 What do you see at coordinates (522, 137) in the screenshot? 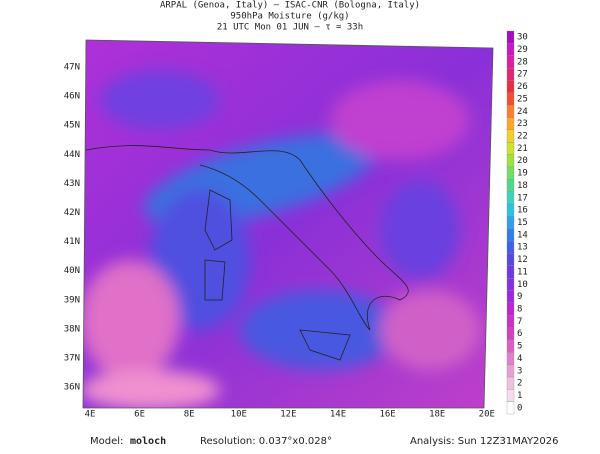
I see `colorbar-label: 22` at bounding box center [522, 137].